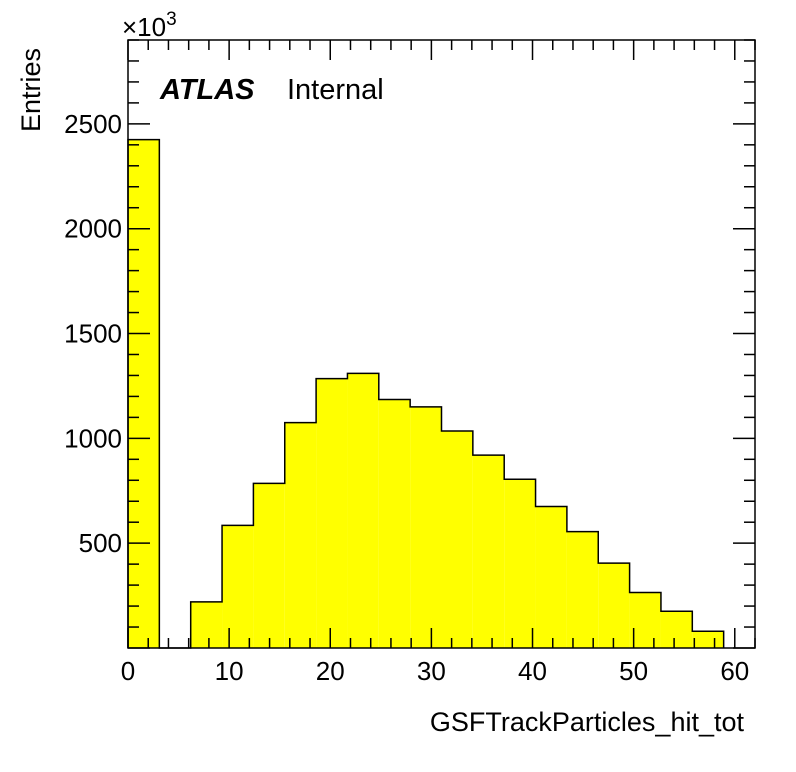 The height and width of the screenshot is (772, 796). What do you see at coordinates (93, 438) in the screenshot?
I see `y-tick-label: 1000` at bounding box center [93, 438].